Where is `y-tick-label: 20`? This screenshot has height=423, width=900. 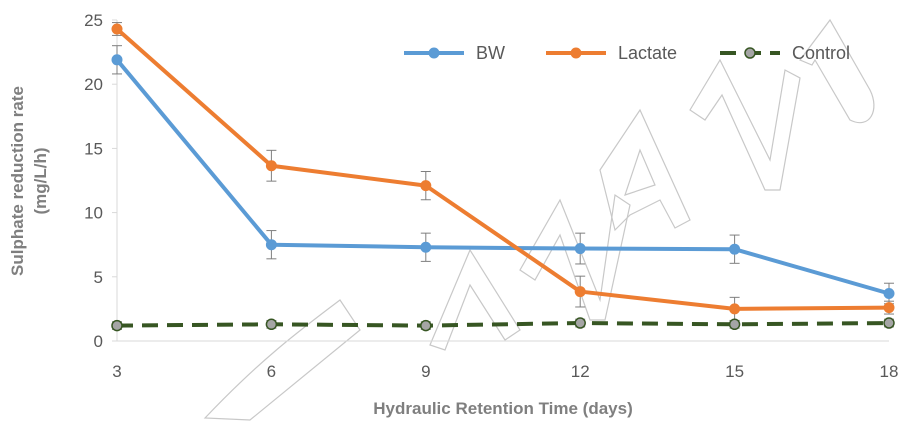
y-tick-label: 20 is located at coordinates (93, 84).